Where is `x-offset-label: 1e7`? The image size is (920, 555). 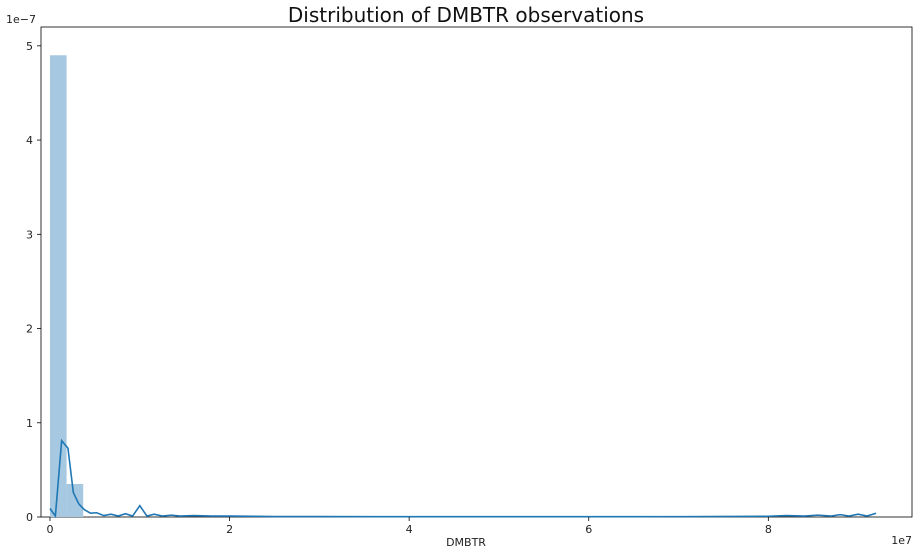 x-offset-label: 1e7 is located at coordinates (901, 540).